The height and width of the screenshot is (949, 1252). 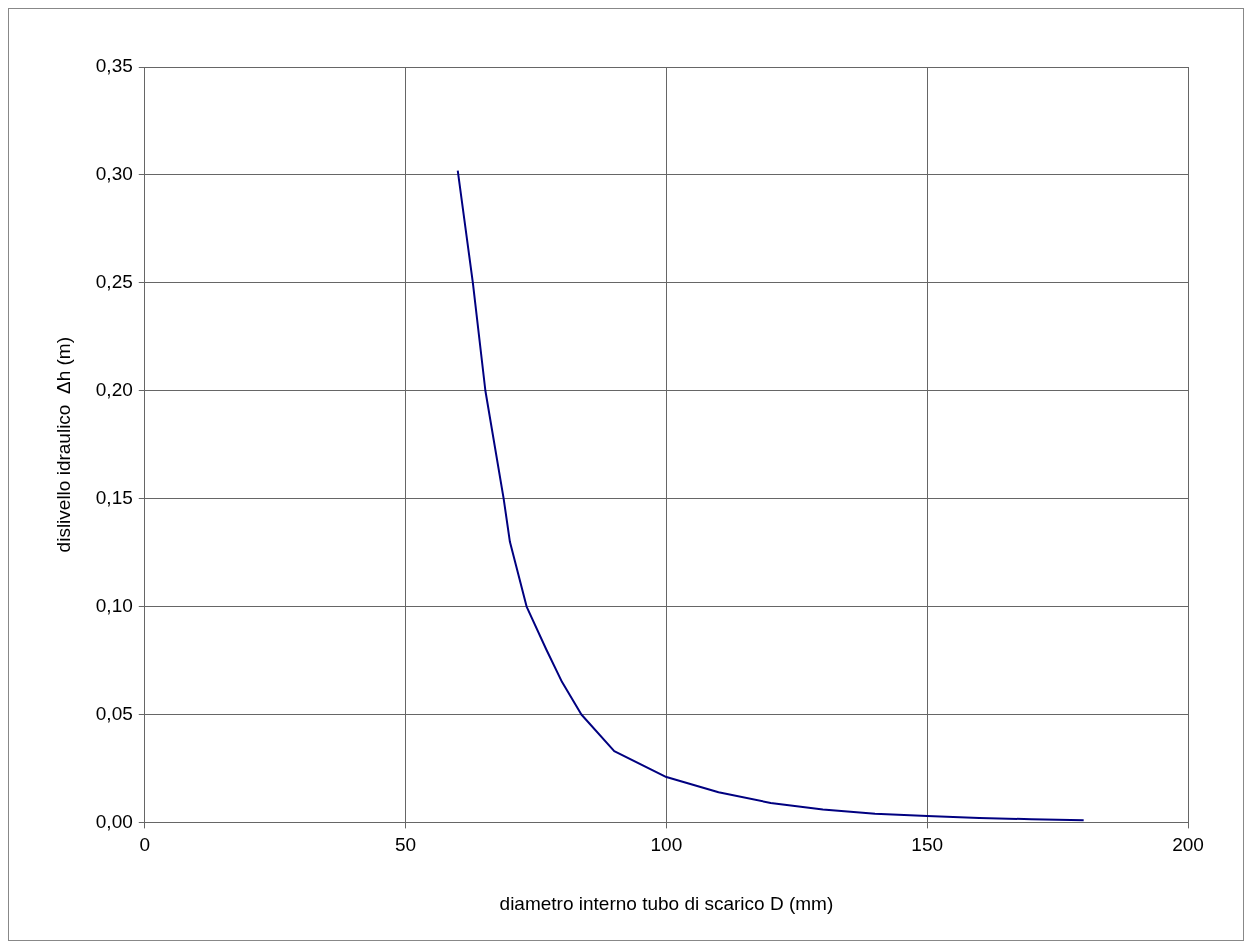 What do you see at coordinates (666, 903) in the screenshot?
I see `x-axis-title: diametro interno tubo di scarico D (mm)` at bounding box center [666, 903].